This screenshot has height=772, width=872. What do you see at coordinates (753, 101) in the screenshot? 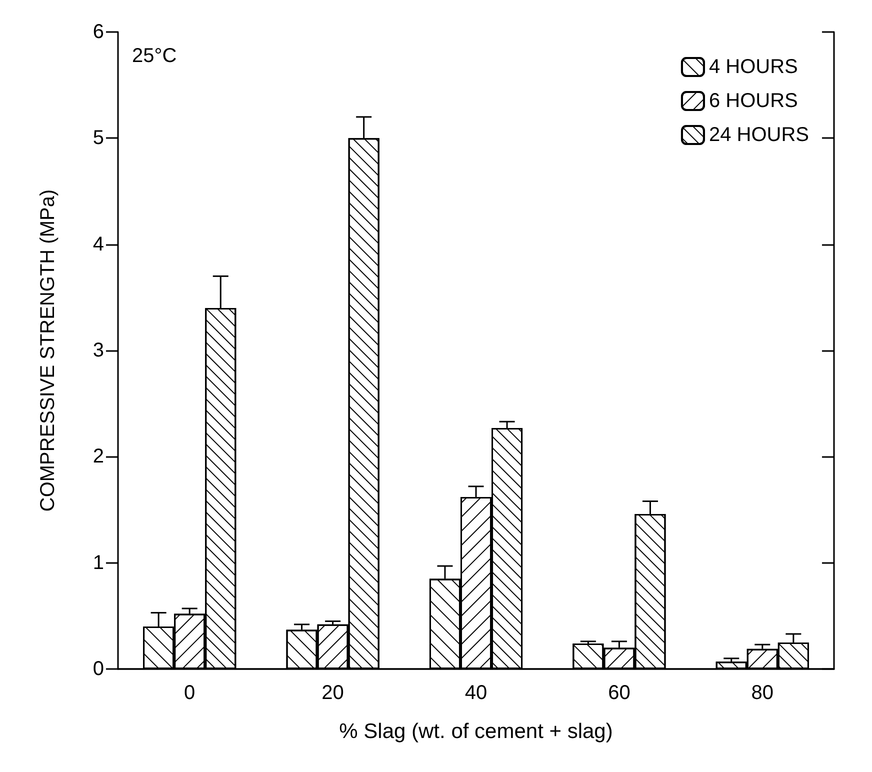
I see `legend-label: 6 HOURS` at bounding box center [753, 101].